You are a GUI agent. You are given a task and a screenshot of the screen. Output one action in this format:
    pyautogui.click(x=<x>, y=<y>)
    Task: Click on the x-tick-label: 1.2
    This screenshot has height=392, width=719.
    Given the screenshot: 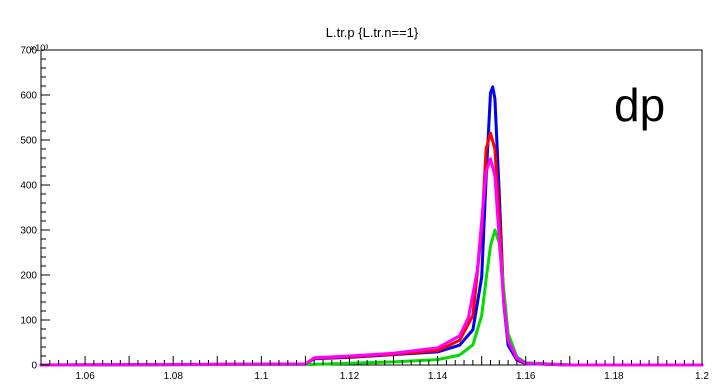 What is the action you would take?
    pyautogui.click(x=702, y=376)
    